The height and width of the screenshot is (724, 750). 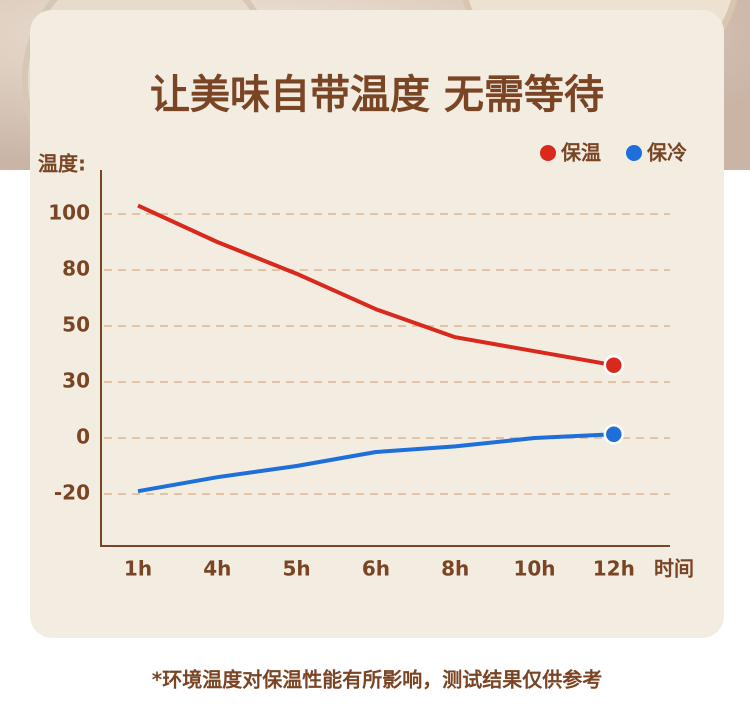 I want to click on x-tick-label: 1h, so click(x=138, y=569).